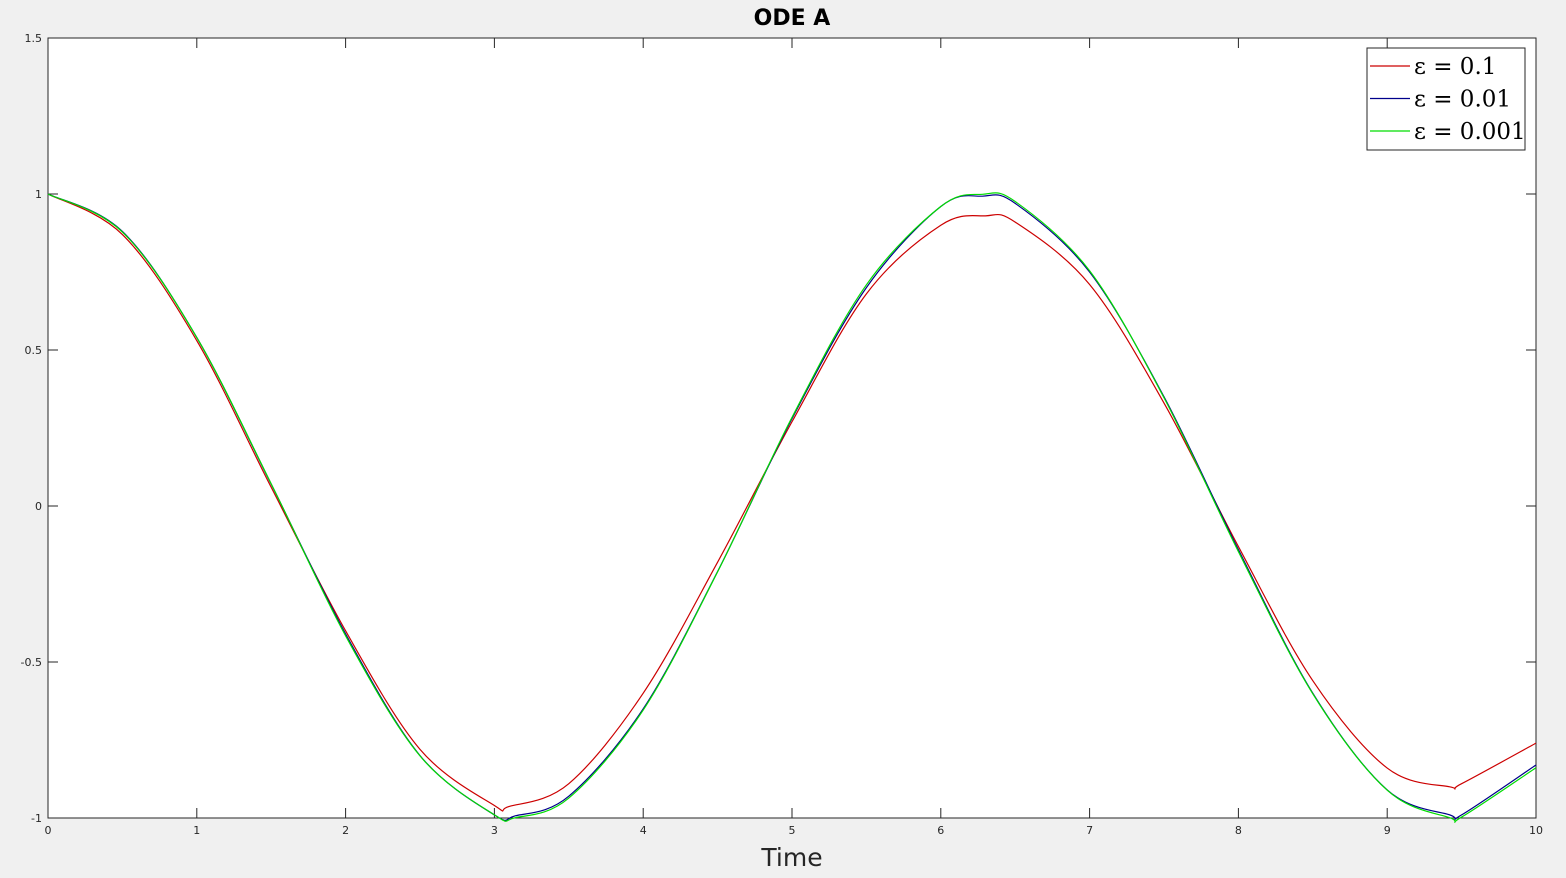 The image size is (1566, 878). Describe the element at coordinates (38, 506) in the screenshot. I see `y-tick-label: 0` at that location.